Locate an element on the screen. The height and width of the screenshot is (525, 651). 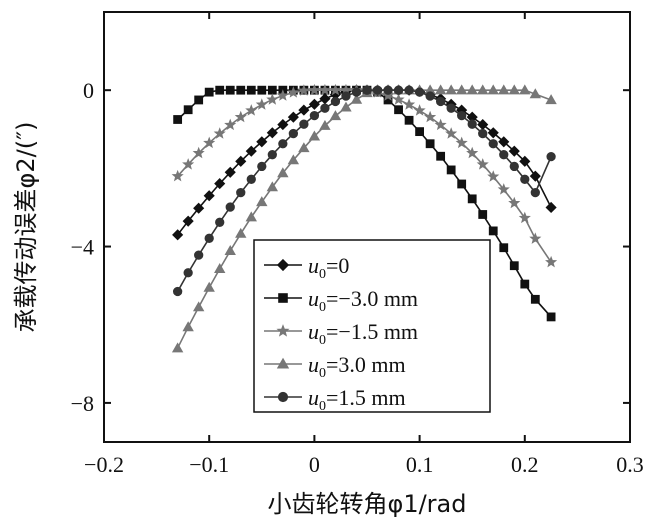
y-axis-title: 承载传动误差φ2/(″) is located at coordinates (26, 227).